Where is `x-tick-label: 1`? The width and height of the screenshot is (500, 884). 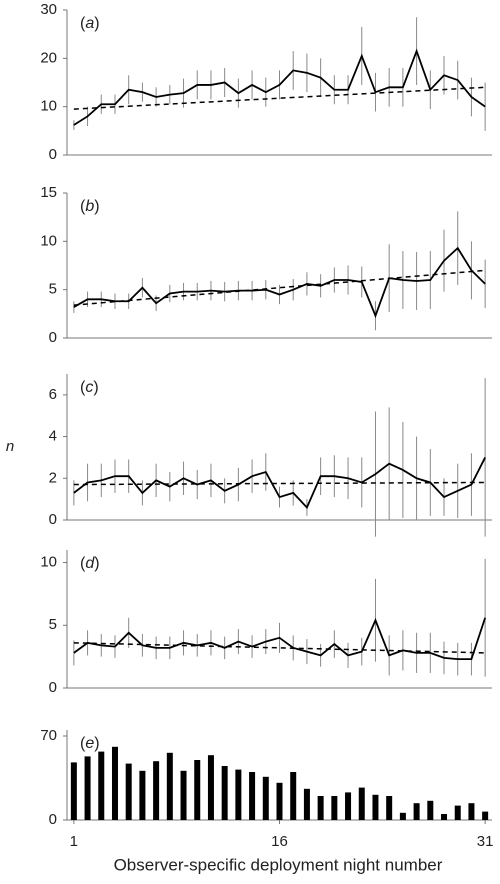 x-tick-label: 1 is located at coordinates (74, 841).